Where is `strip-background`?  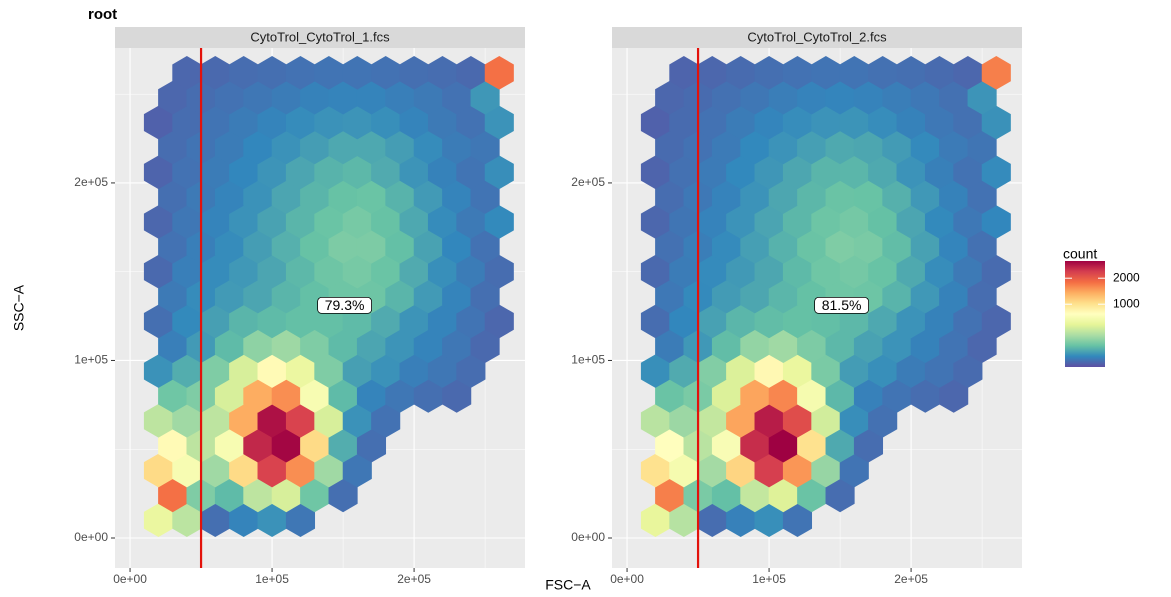 strip-background is located at coordinates (320, 37).